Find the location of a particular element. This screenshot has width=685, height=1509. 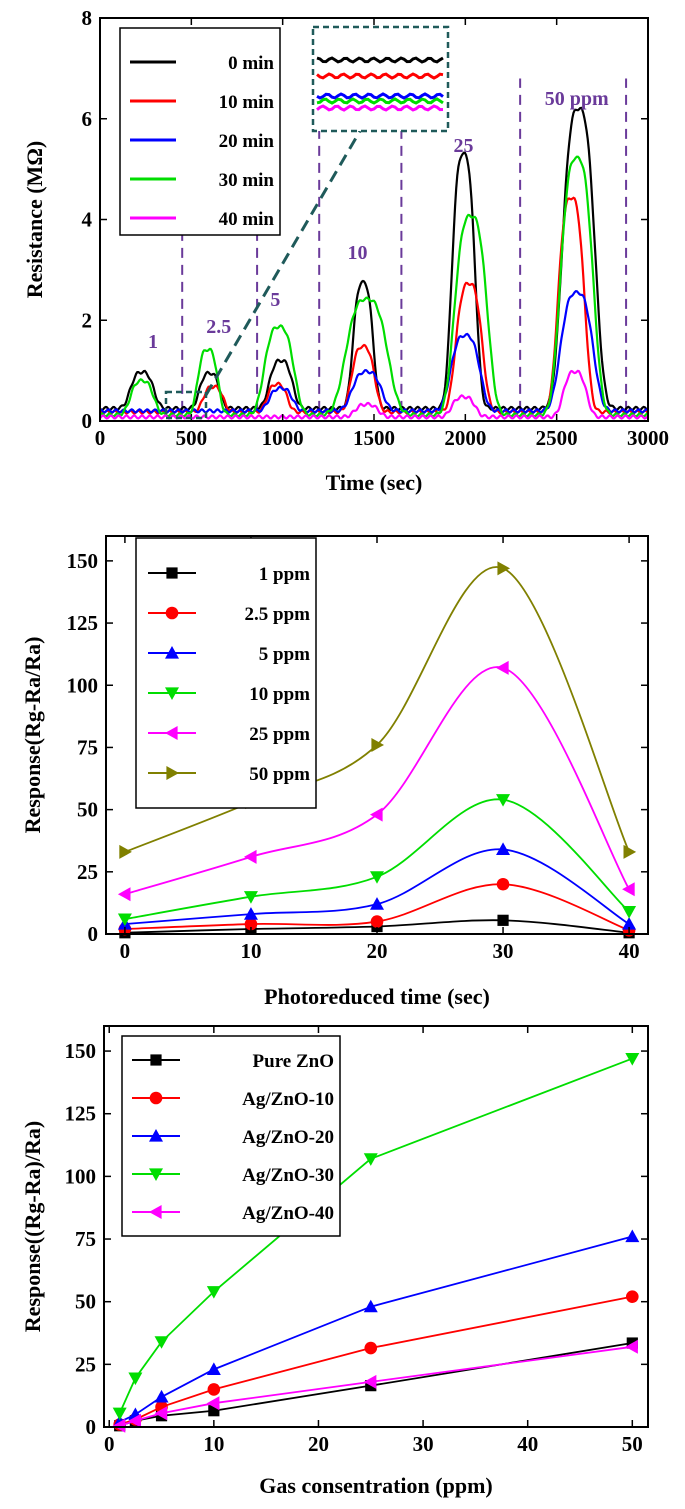

zoom-connector is located at coordinates (283, 263).